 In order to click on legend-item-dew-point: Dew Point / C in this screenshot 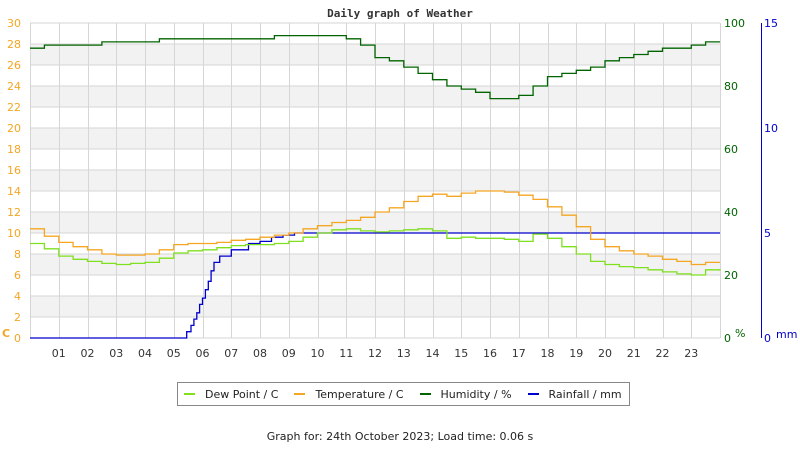, I will do `click(231, 394)`.